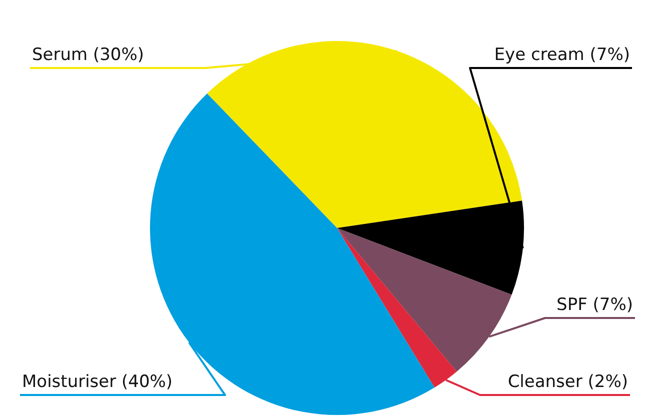 The width and height of the screenshot is (650, 418). What do you see at coordinates (594, 305) in the screenshot?
I see `slice-label: SPF (7%)` at bounding box center [594, 305].